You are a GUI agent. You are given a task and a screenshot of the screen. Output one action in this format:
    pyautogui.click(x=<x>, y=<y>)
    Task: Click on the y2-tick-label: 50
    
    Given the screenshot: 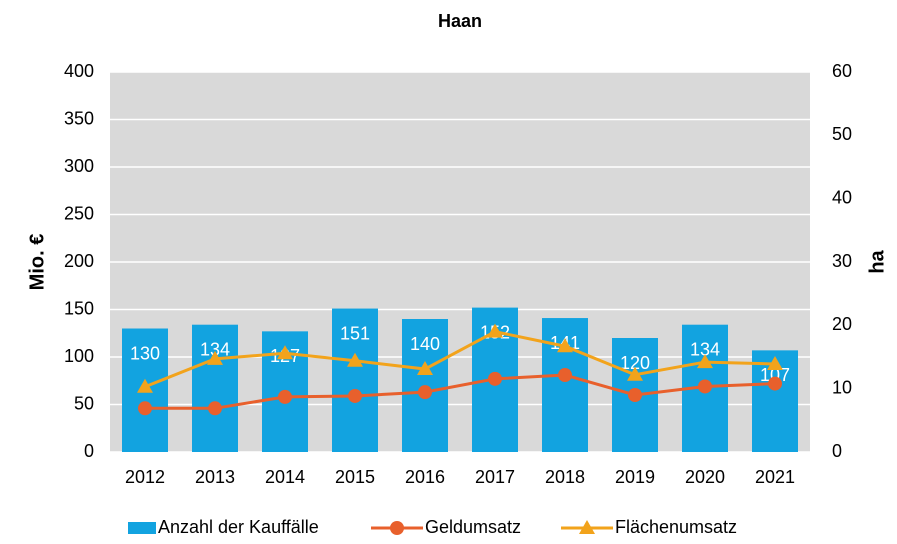 What is the action you would take?
    pyautogui.click(x=842, y=134)
    